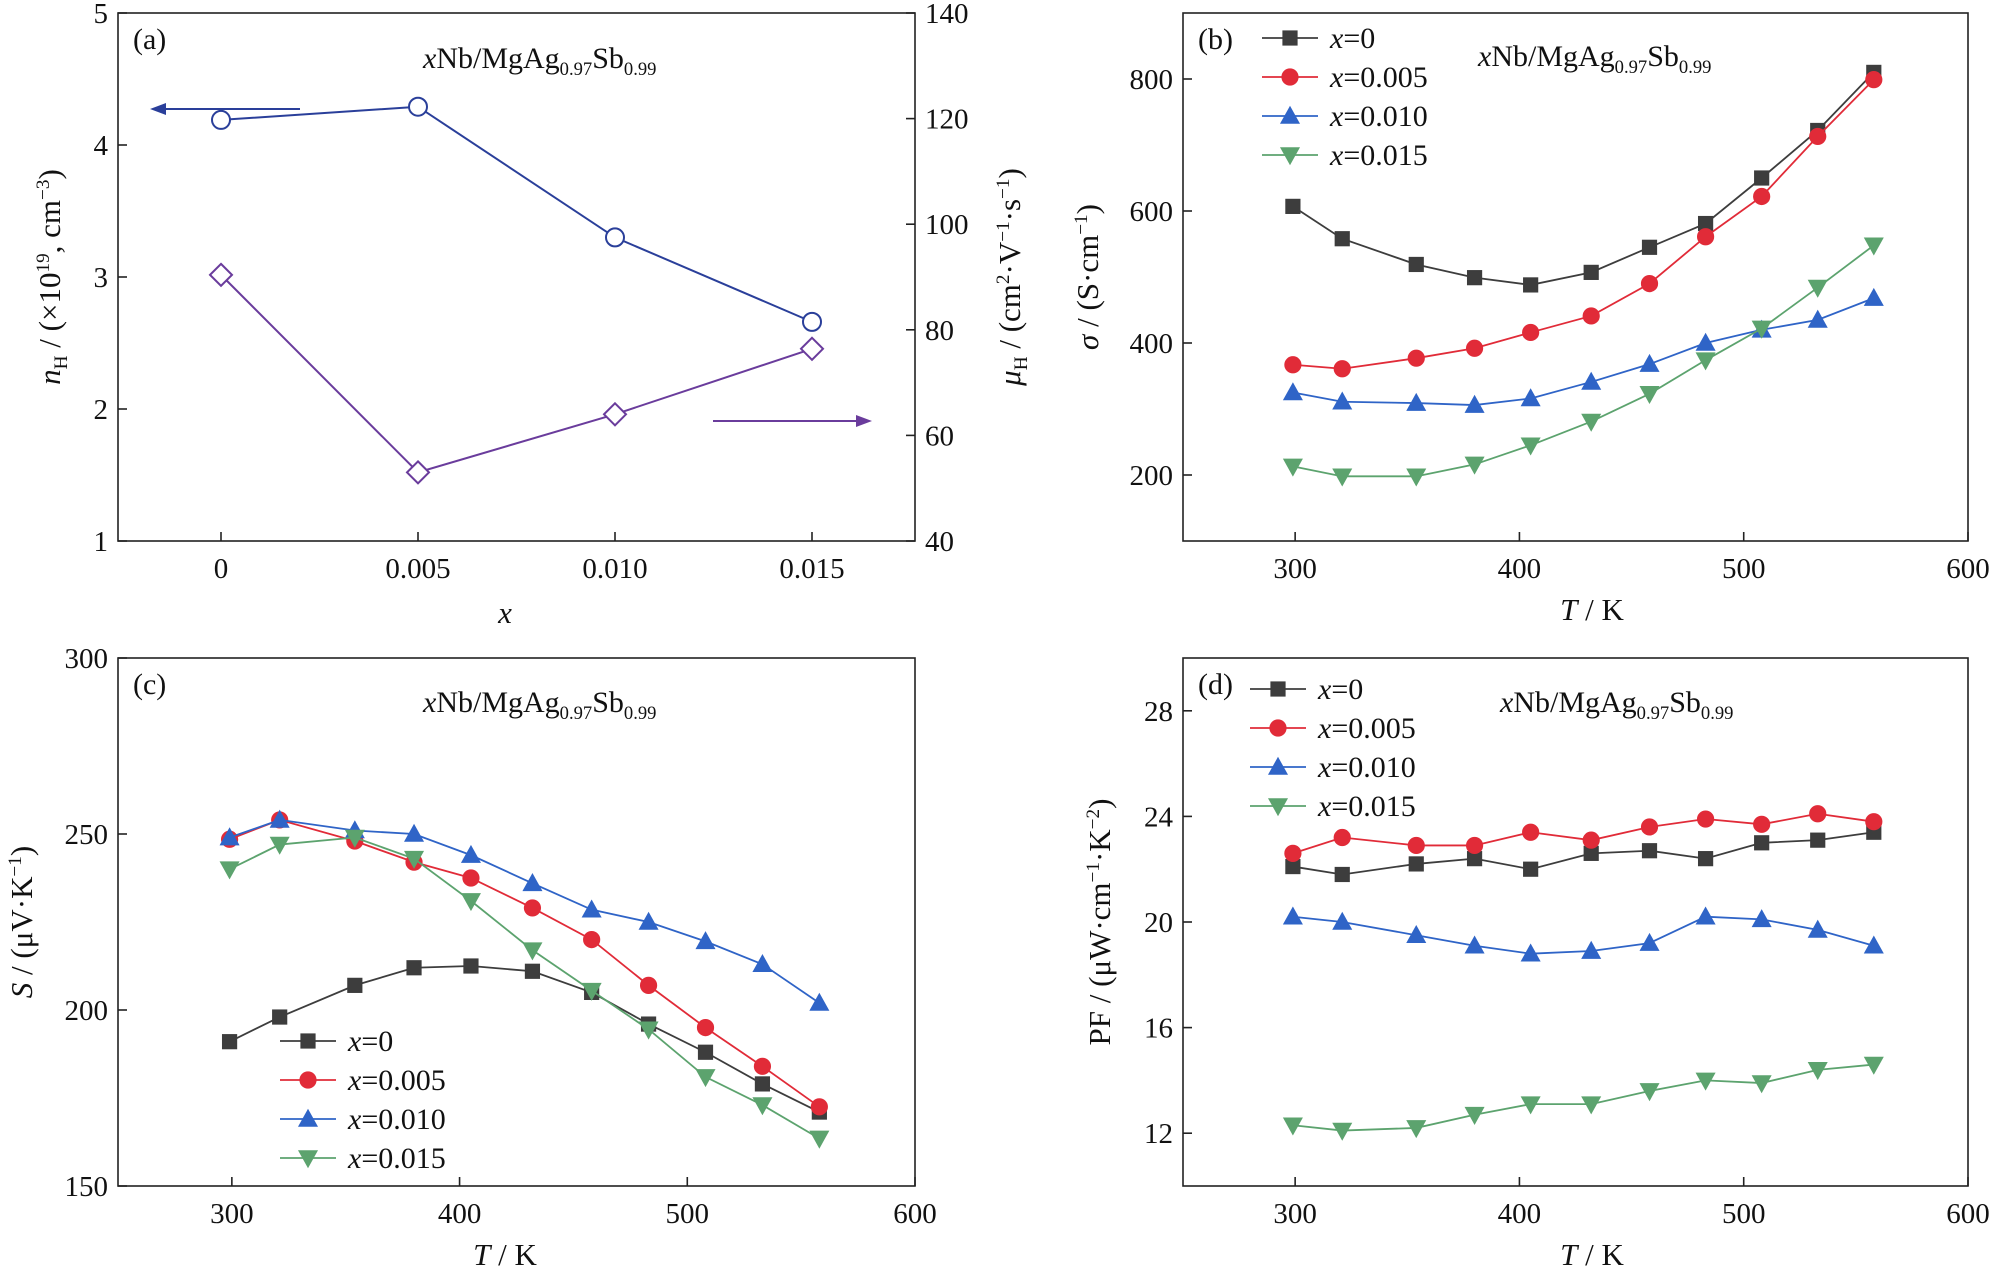 The height and width of the screenshot is (1269, 2000). What do you see at coordinates (1366, 806) in the screenshot?
I see `legend-label: x=0.015` at bounding box center [1366, 806].